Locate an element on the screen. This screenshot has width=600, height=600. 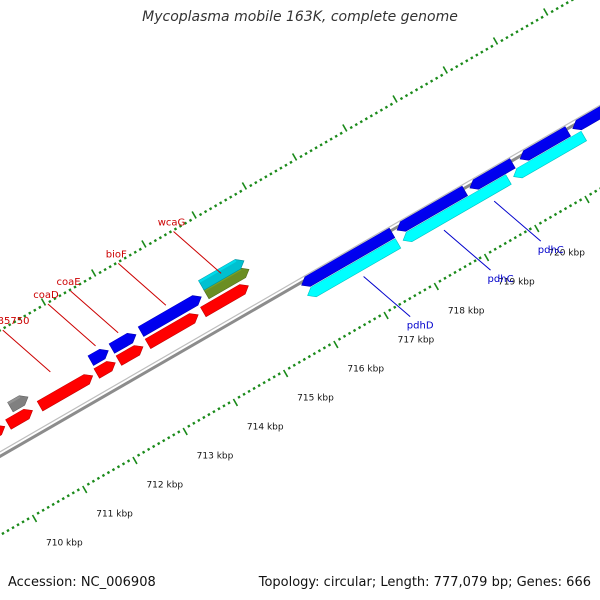
kbp-tick-label: 716 kbp is located at coordinates (365, 369).